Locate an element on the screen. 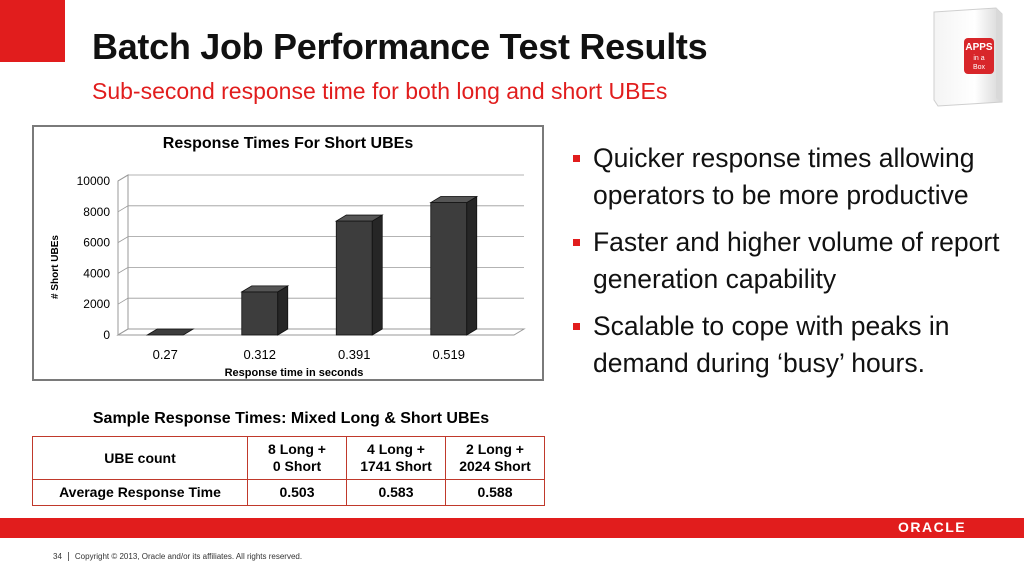  table-row: Average Response Time 0.503 0.583 0.588 is located at coordinates (288, 492).